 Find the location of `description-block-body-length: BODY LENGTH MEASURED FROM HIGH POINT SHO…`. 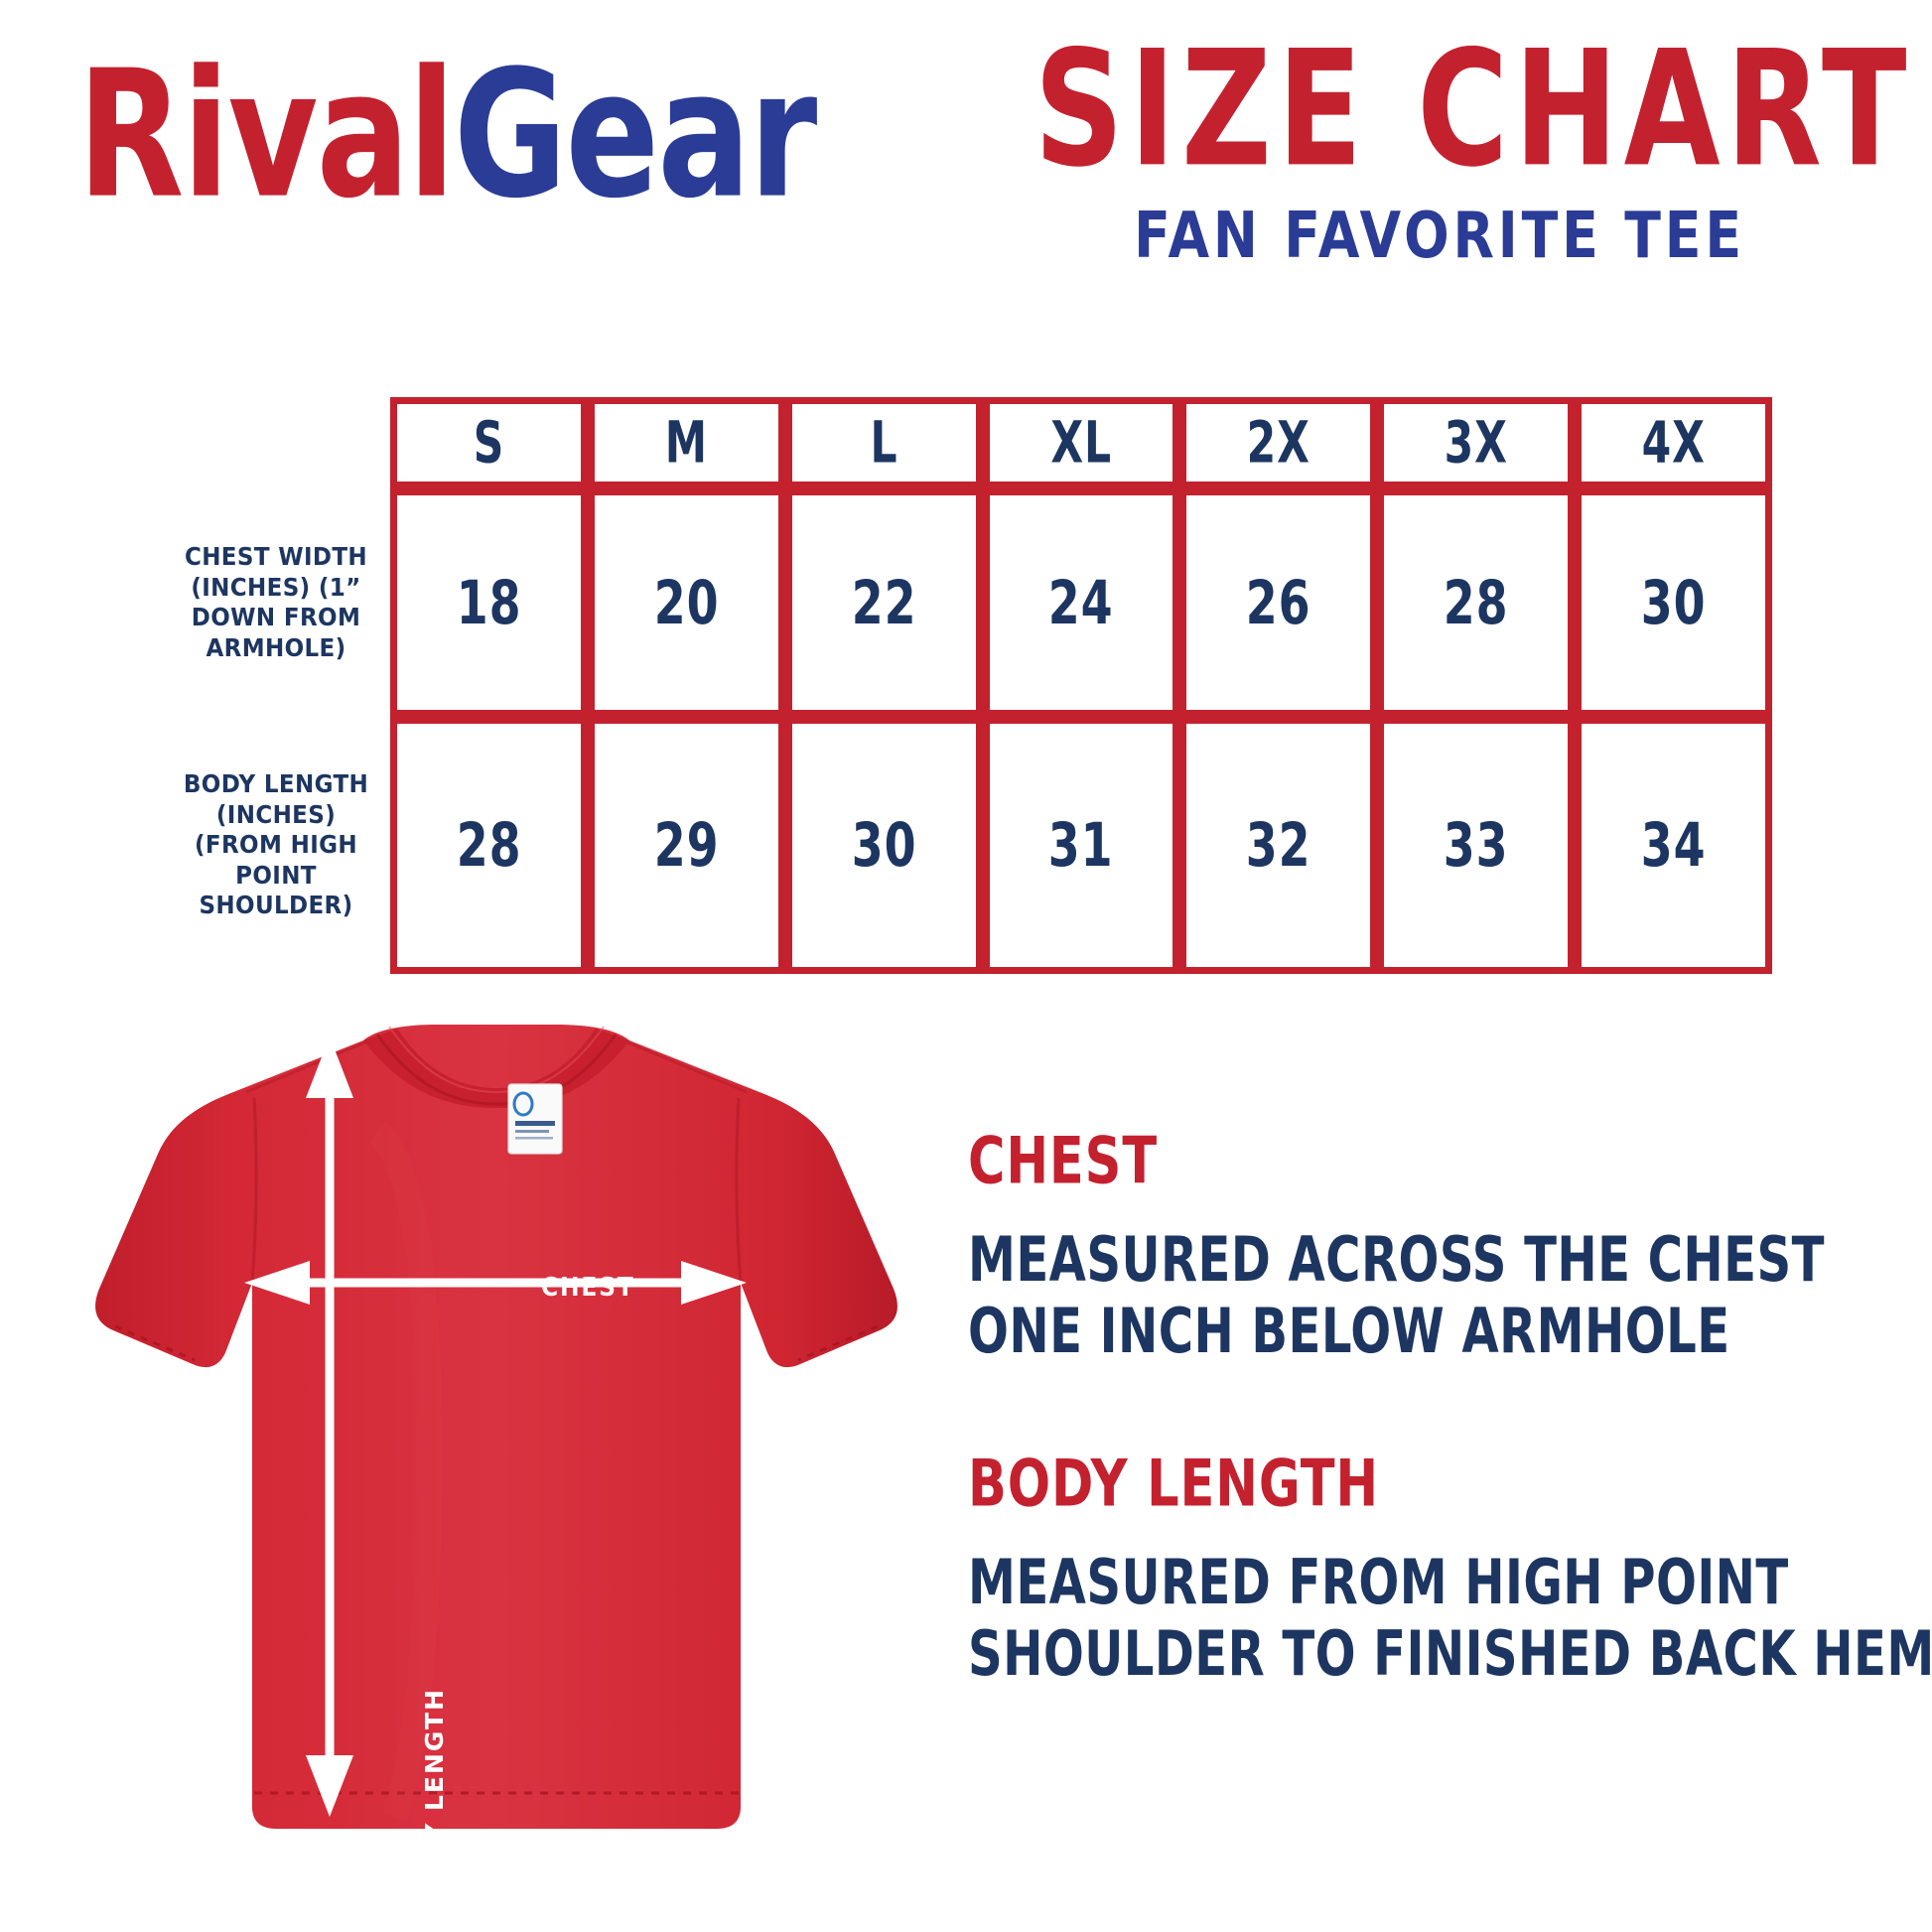

description-block-body-length: BODY LENGTH MEASURED FROM HIGH POINT SHO… is located at coordinates (1450, 1571).